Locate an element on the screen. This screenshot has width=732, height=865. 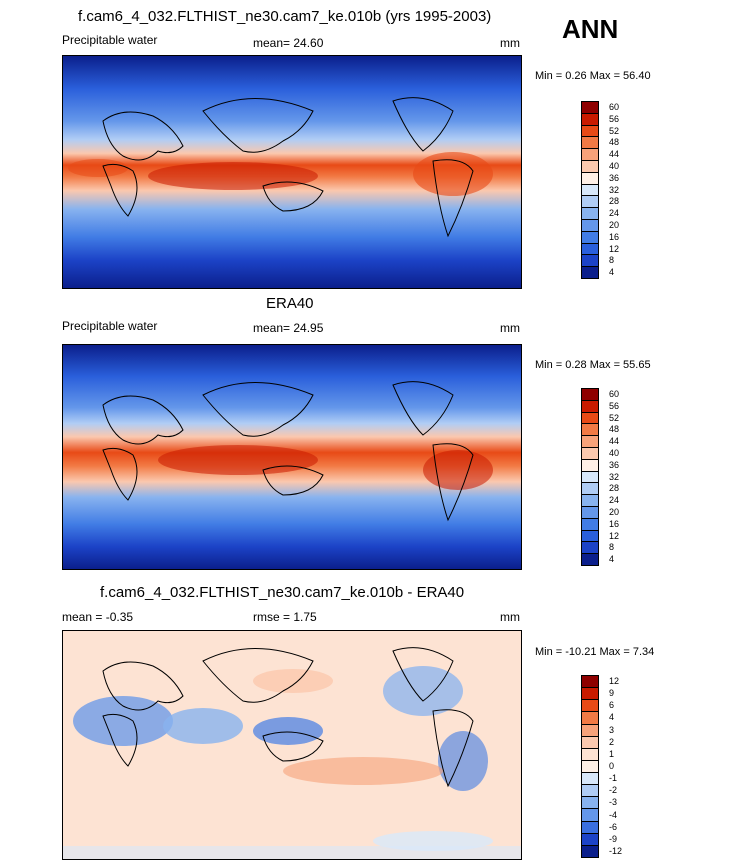
colorbar-tick-label: -12 is located at coordinates (616, 850).